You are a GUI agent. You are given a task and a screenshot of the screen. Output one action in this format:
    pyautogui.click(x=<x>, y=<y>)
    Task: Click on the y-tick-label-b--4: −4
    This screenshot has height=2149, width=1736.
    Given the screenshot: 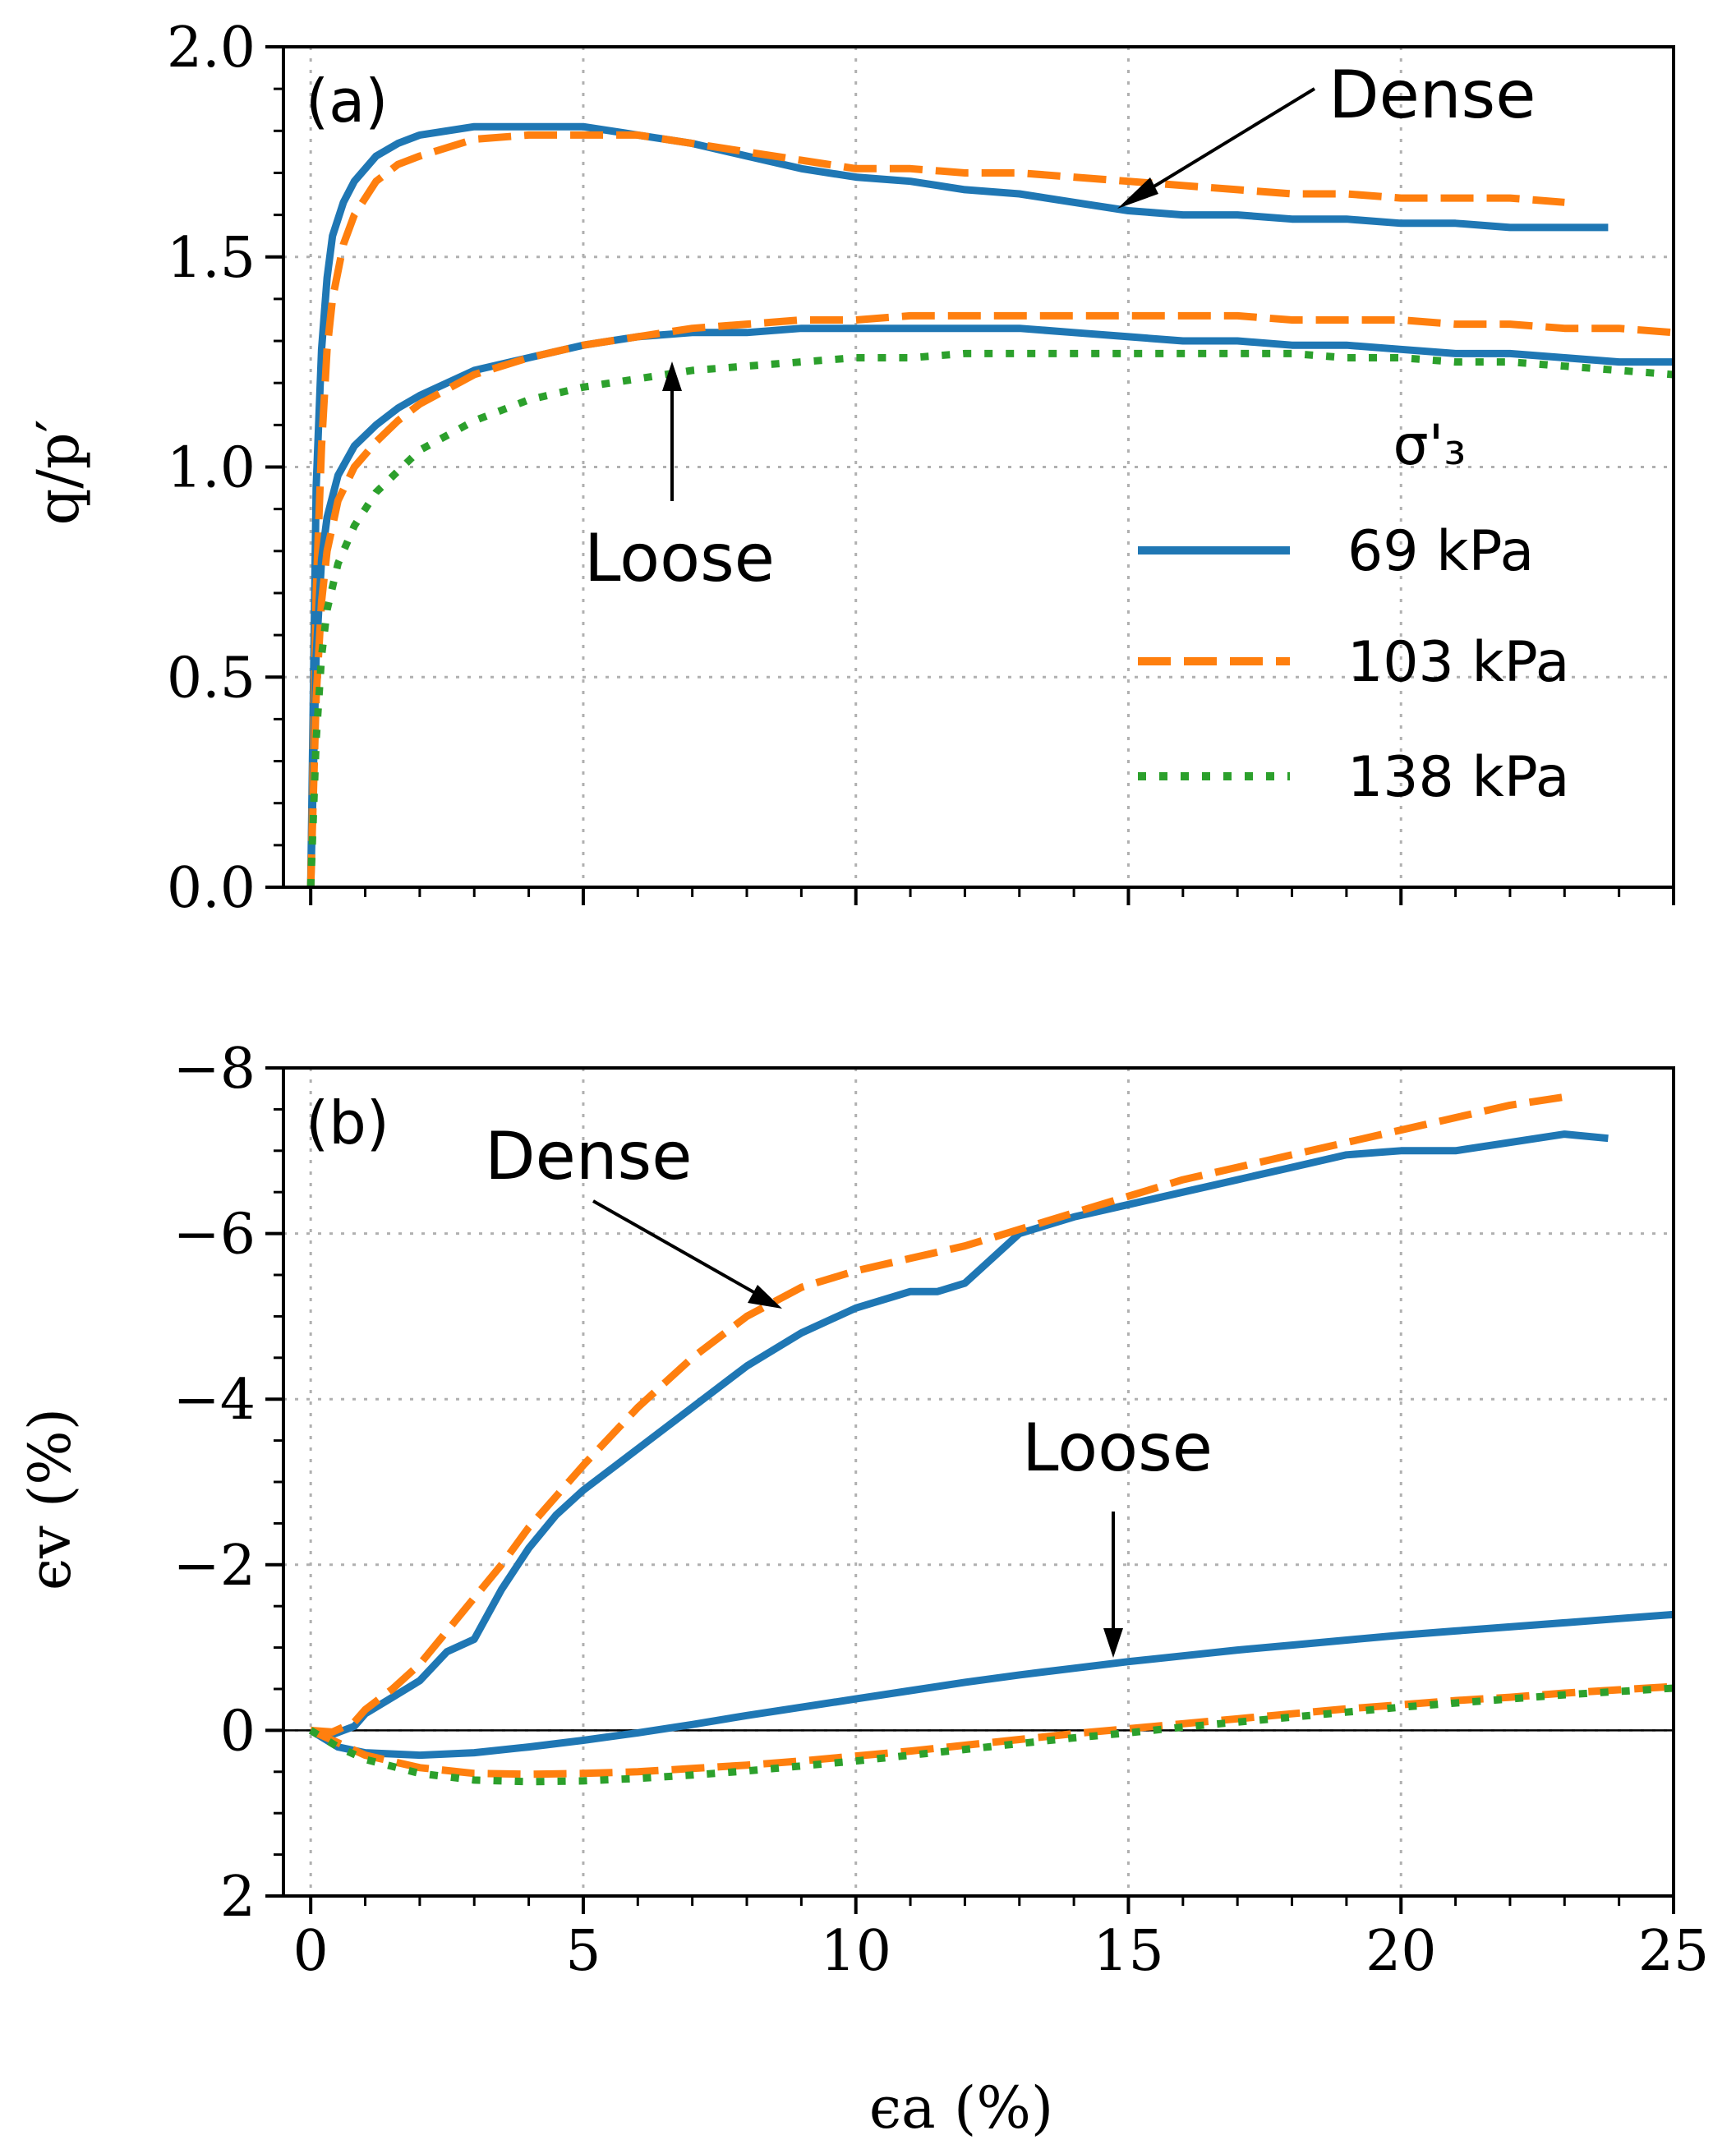 What is the action you would take?
    pyautogui.click(x=215, y=1400)
    